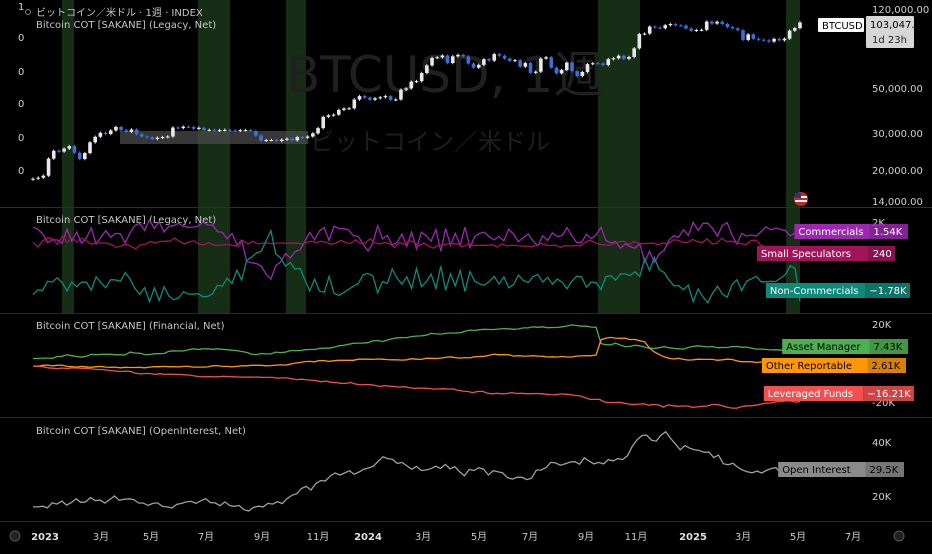 Image resolution: width=932 pixels, height=554 pixels. What do you see at coordinates (586, 537) in the screenshot?
I see `time-tick: 9月` at bounding box center [586, 537].